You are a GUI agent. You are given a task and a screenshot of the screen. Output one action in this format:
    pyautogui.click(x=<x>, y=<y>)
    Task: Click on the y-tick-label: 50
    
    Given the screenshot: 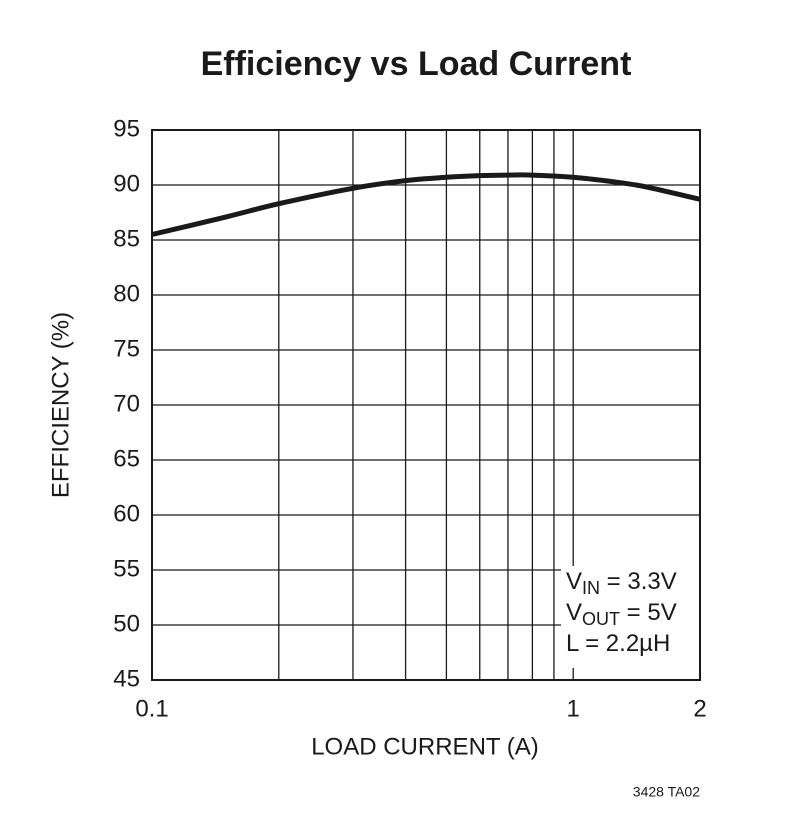 What is the action you would take?
    pyautogui.click(x=126, y=623)
    